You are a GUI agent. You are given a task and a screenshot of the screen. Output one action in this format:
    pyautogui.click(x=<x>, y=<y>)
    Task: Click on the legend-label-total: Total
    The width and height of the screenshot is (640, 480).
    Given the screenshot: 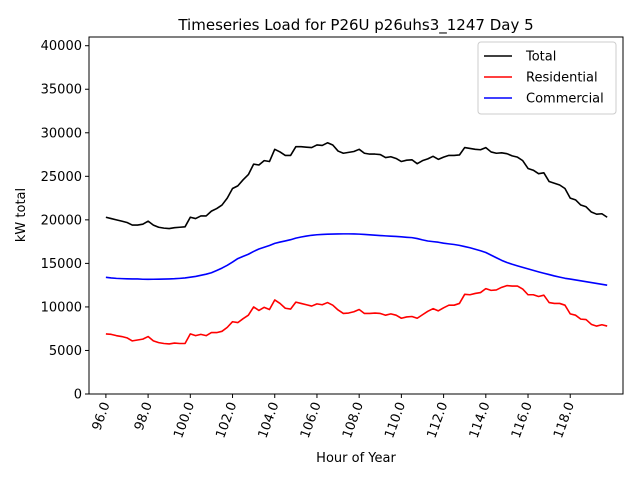 What is the action you would take?
    pyautogui.click(x=540, y=57)
    